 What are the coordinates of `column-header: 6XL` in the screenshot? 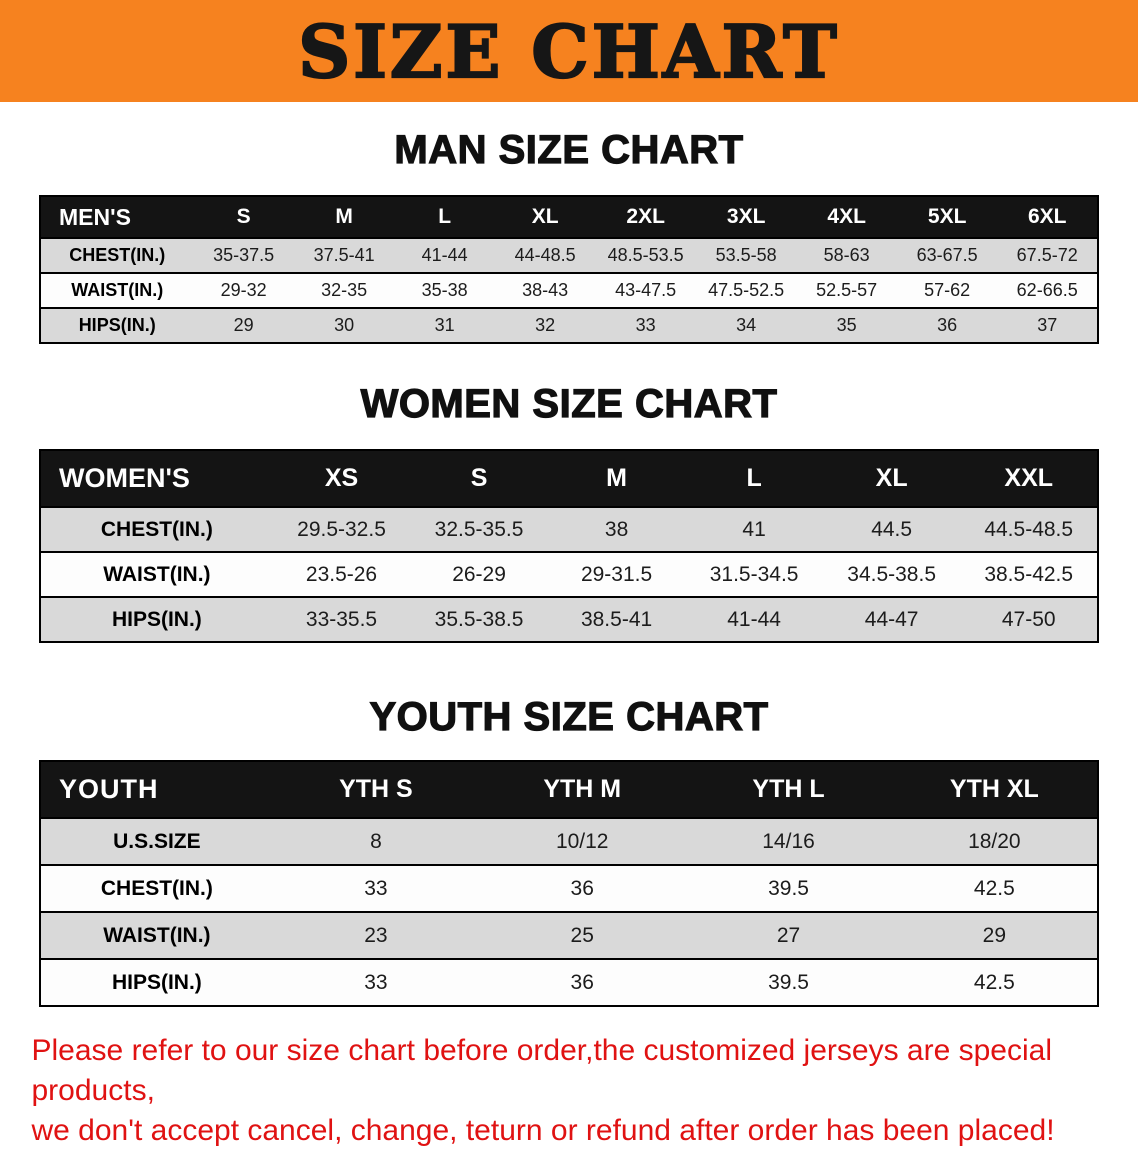 It's located at (1047, 217).